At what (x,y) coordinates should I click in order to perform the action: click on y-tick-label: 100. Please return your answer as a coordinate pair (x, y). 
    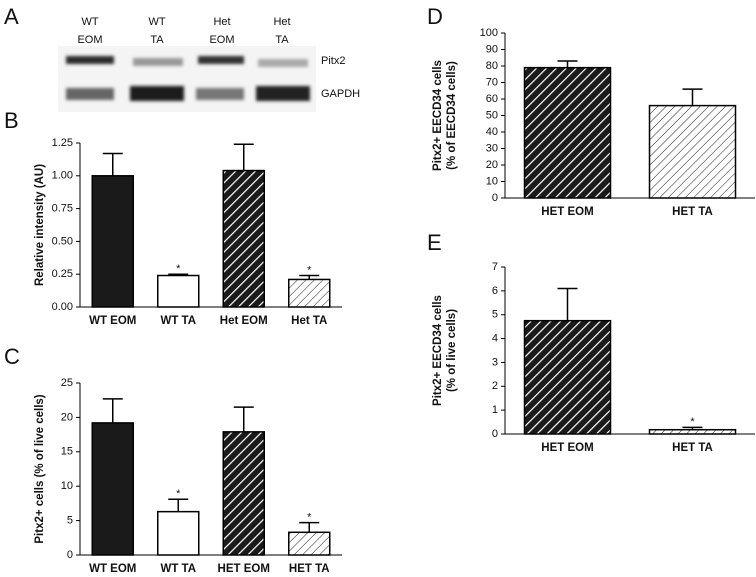
    Looking at the image, I should click on (489, 33).